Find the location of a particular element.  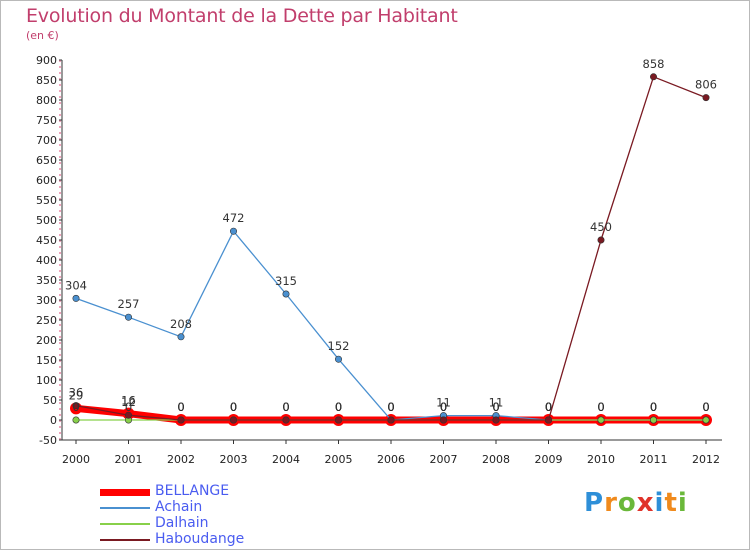

data-label-bellange: 16 is located at coordinates (128, 401).